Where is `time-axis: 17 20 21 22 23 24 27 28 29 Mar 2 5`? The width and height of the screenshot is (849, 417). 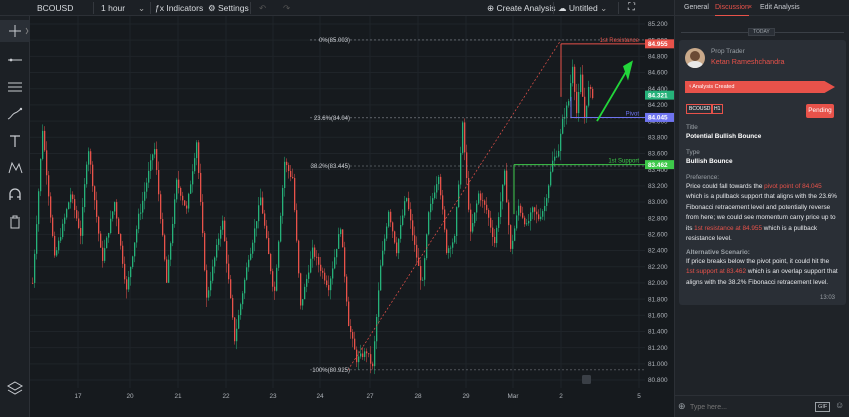 time-axis: 17 20 21 22 23 24 27 28 29 Mar 2 5 is located at coordinates (352, 395).